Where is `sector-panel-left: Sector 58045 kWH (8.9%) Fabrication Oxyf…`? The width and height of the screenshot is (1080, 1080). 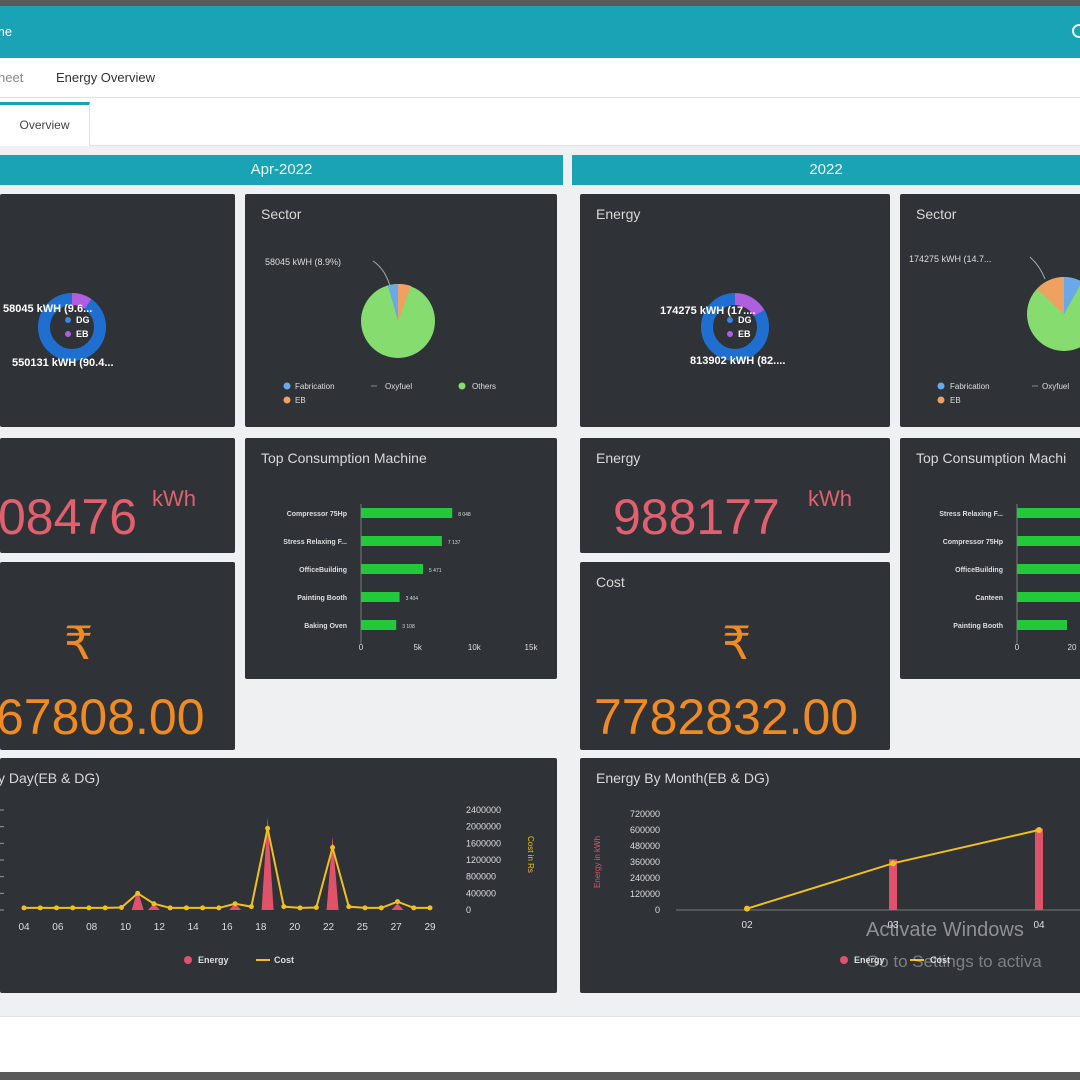 sector-panel-left: Sector 58045 kWH (8.9%) Fabrication Oxyf… is located at coordinates (401, 310).